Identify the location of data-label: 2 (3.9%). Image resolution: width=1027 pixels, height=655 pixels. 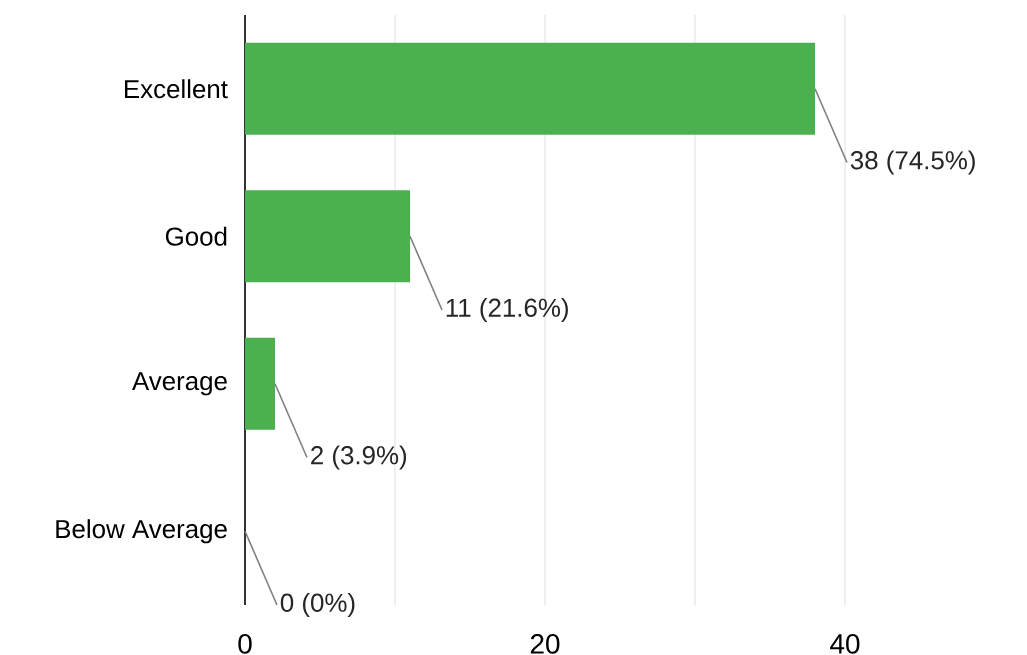
(359, 457).